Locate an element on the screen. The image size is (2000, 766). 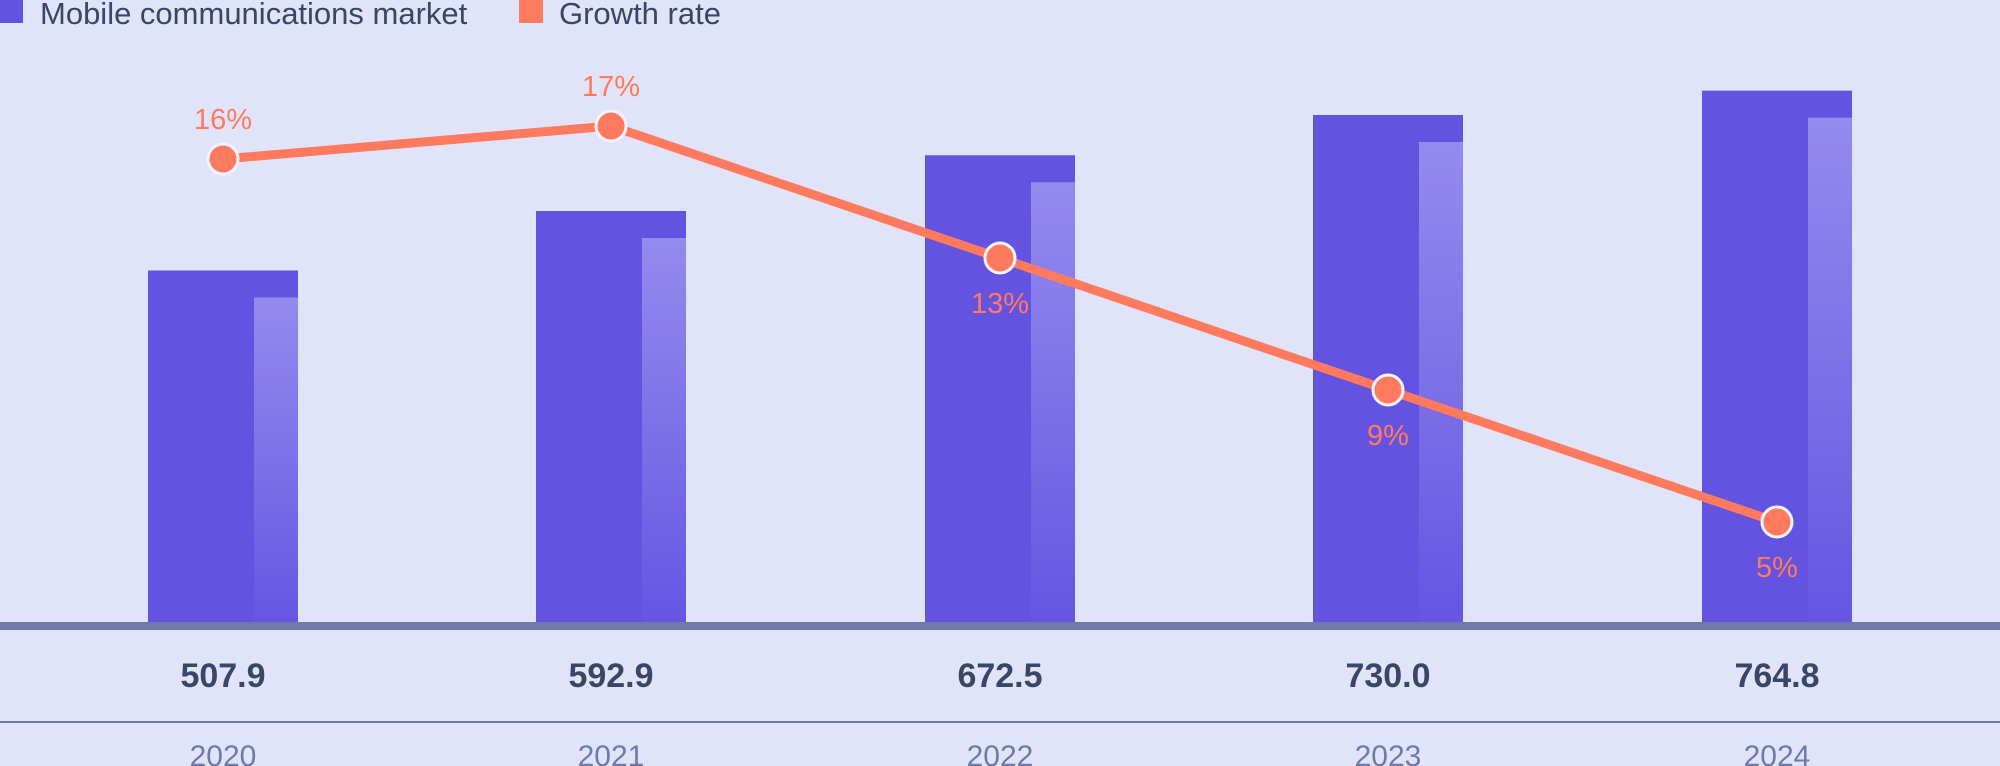
value-label-2023: 730.0 is located at coordinates (1387, 676).